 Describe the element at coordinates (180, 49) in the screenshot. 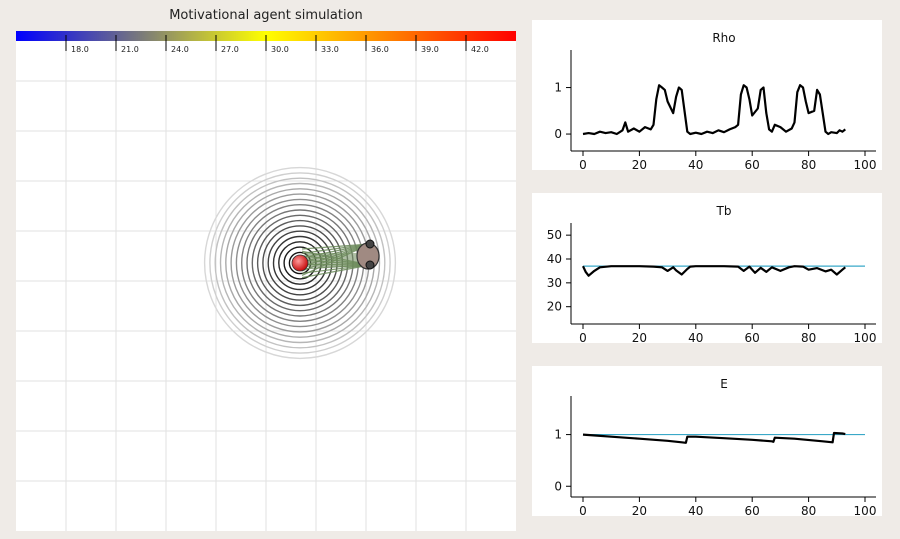

I see `colorbar-tick-label: 24.0` at that location.